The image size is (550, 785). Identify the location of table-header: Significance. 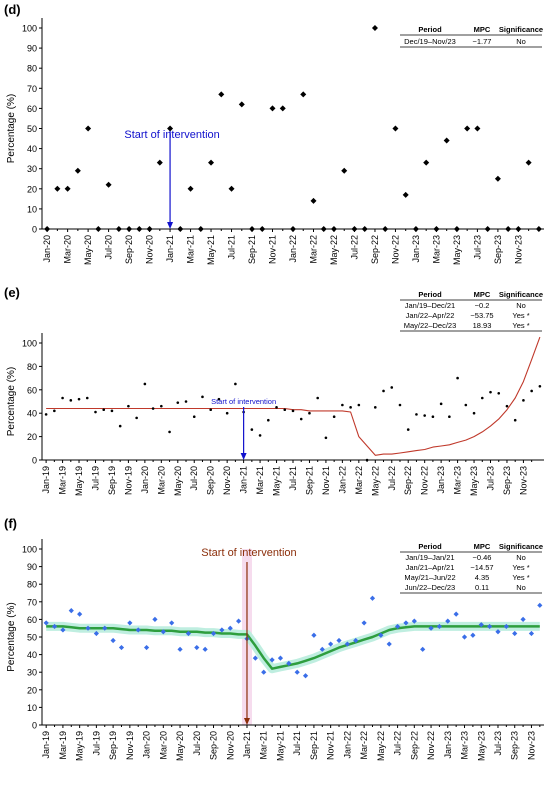
(521, 29).